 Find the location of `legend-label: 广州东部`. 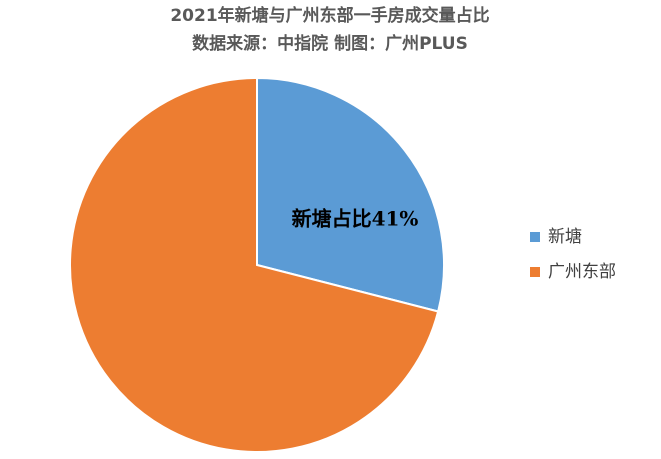

legend-label: 广州东部 is located at coordinates (582, 272).